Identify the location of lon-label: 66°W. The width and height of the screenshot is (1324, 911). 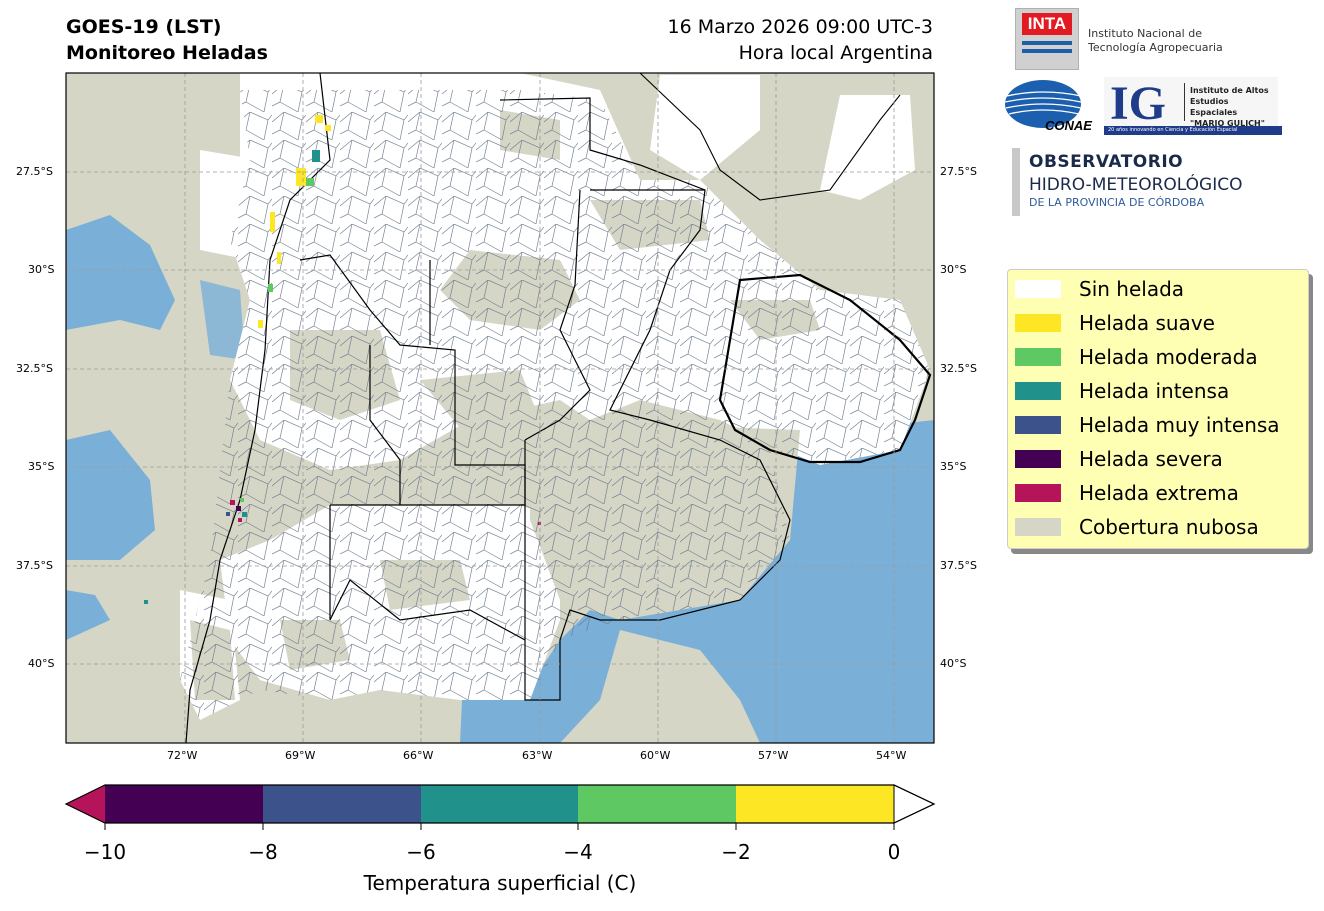
(418, 755).